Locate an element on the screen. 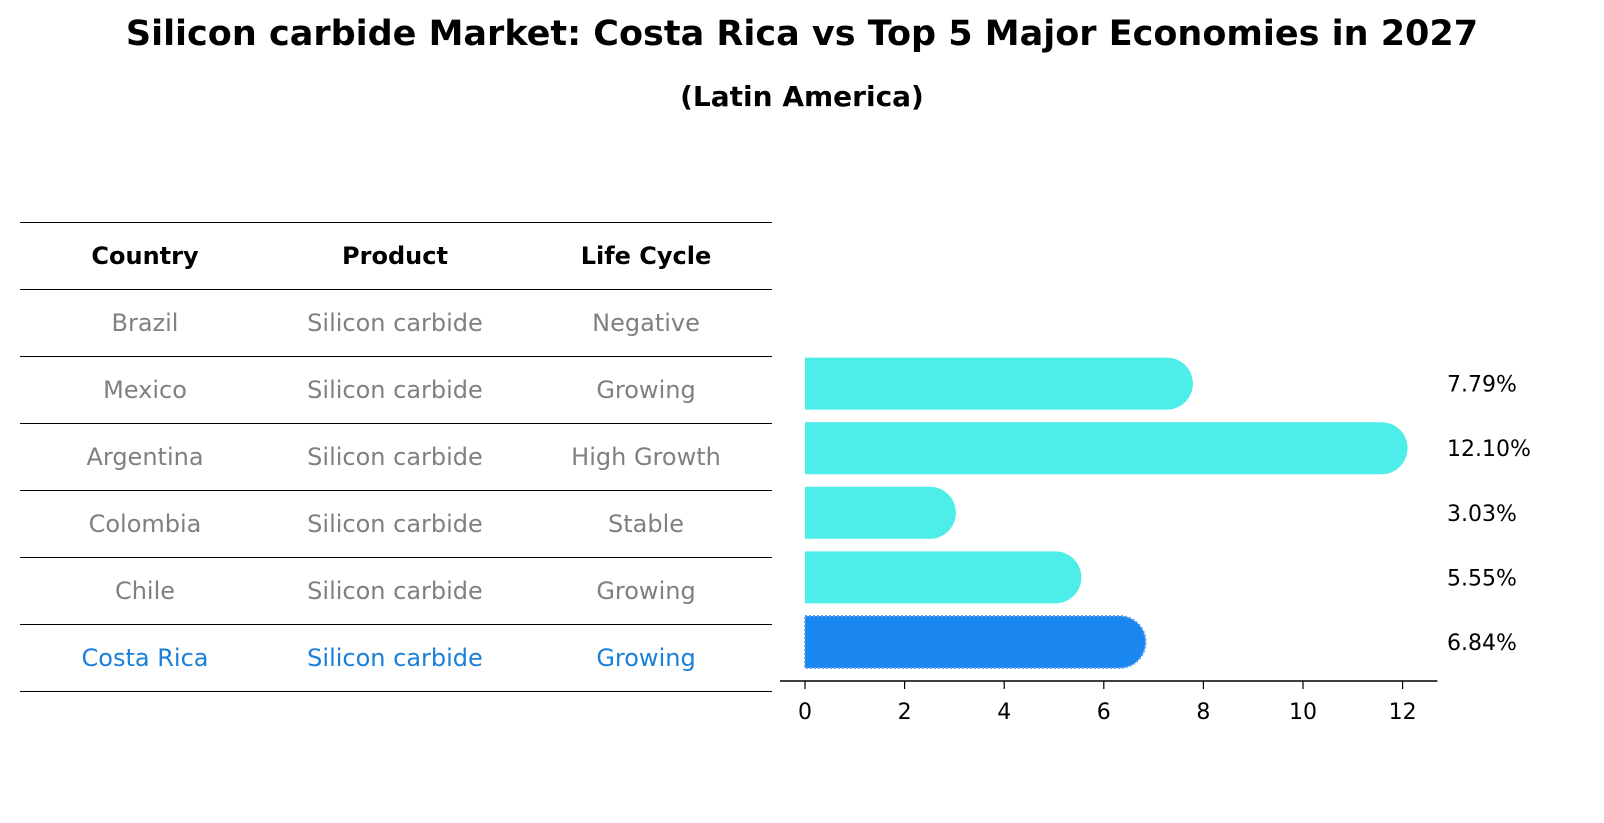  bar-costa-rica is located at coordinates (975, 642).